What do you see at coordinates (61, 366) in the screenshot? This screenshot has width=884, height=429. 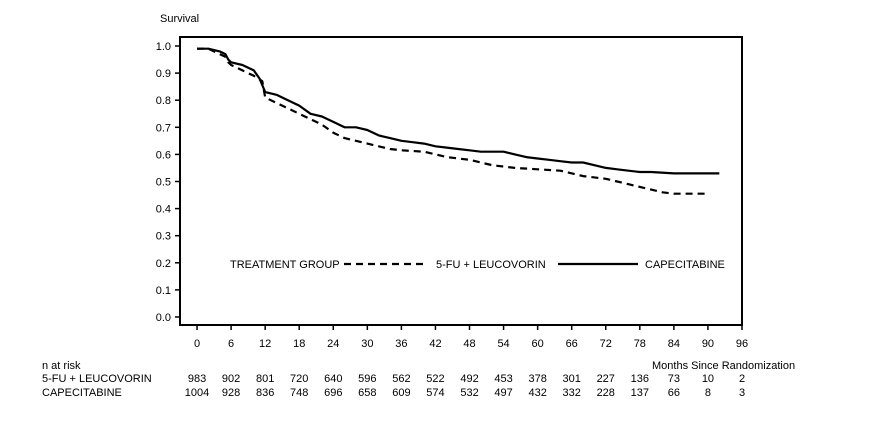 I see `at-risk-header: n at risk` at bounding box center [61, 366].